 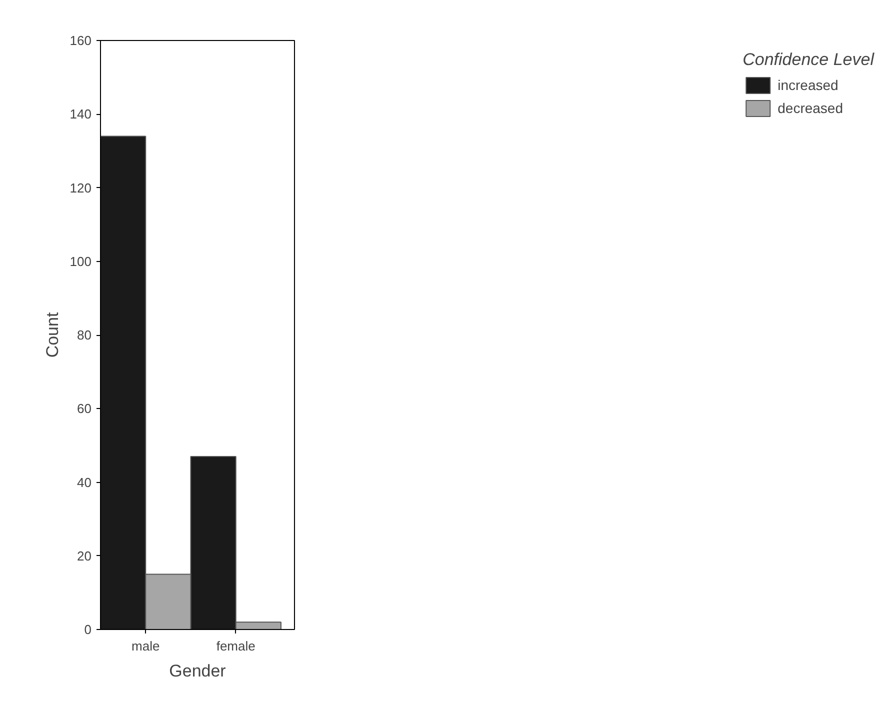 I want to click on y-tick-label: 160, so click(x=81, y=40).